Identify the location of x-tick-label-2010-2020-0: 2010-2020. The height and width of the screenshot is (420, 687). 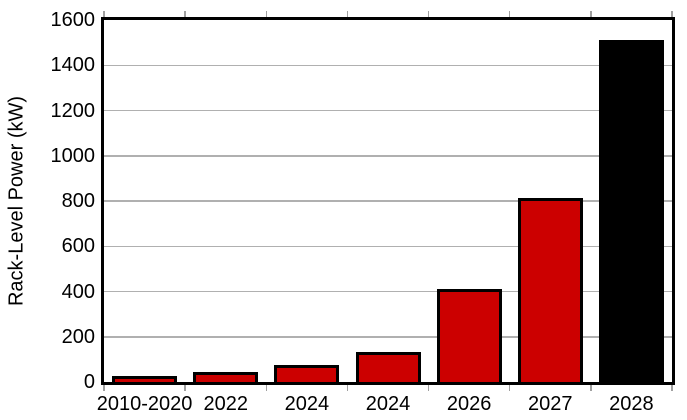
(144, 404).